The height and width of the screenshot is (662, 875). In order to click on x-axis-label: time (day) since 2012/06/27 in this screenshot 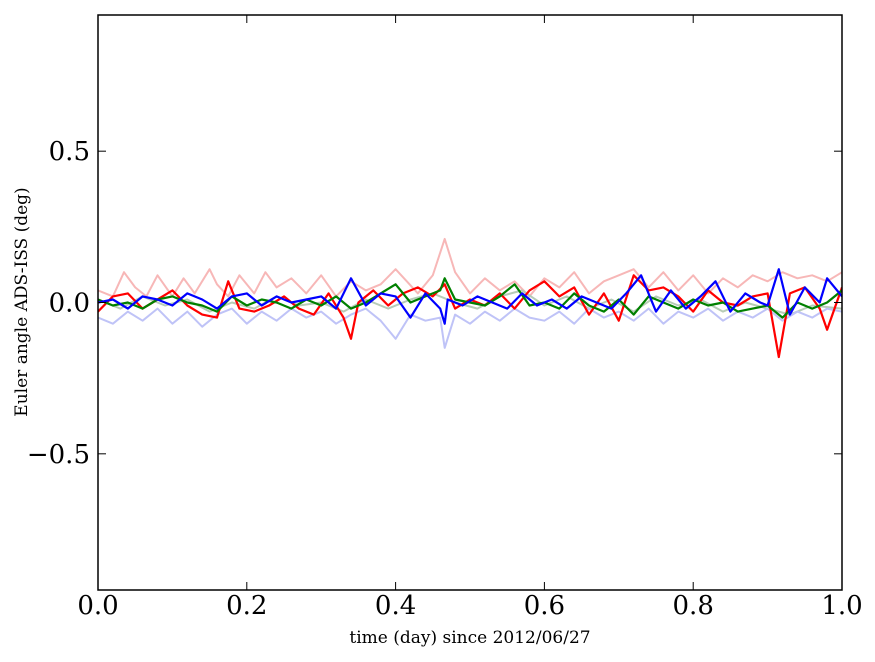, I will do `click(469, 638)`.